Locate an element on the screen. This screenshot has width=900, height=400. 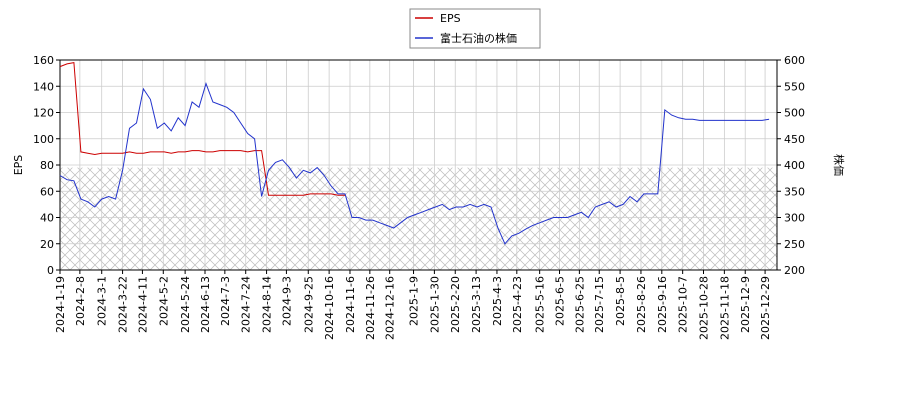
y-tick-label: 120 is located at coordinates (43, 113).